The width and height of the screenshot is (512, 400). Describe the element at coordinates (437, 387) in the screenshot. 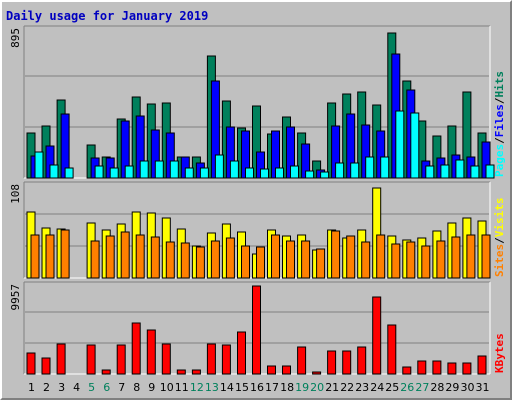

I see `x-tick-label: 28` at that location.